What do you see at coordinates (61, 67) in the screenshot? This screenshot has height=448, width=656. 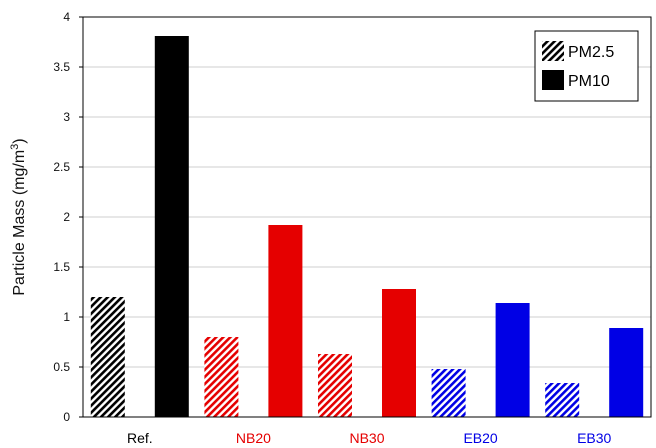 I see `y-tick-label: 3.5` at bounding box center [61, 67].